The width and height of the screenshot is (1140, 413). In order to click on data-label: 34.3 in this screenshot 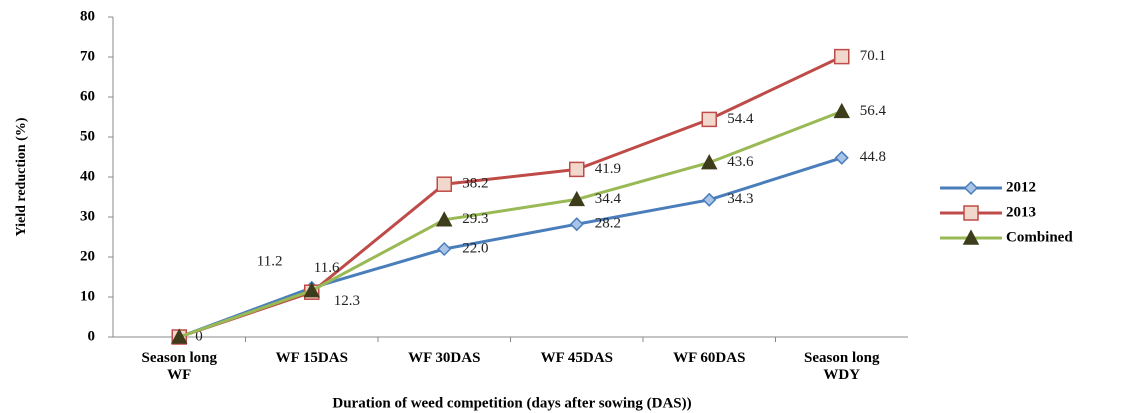, I will do `click(740, 199)`.